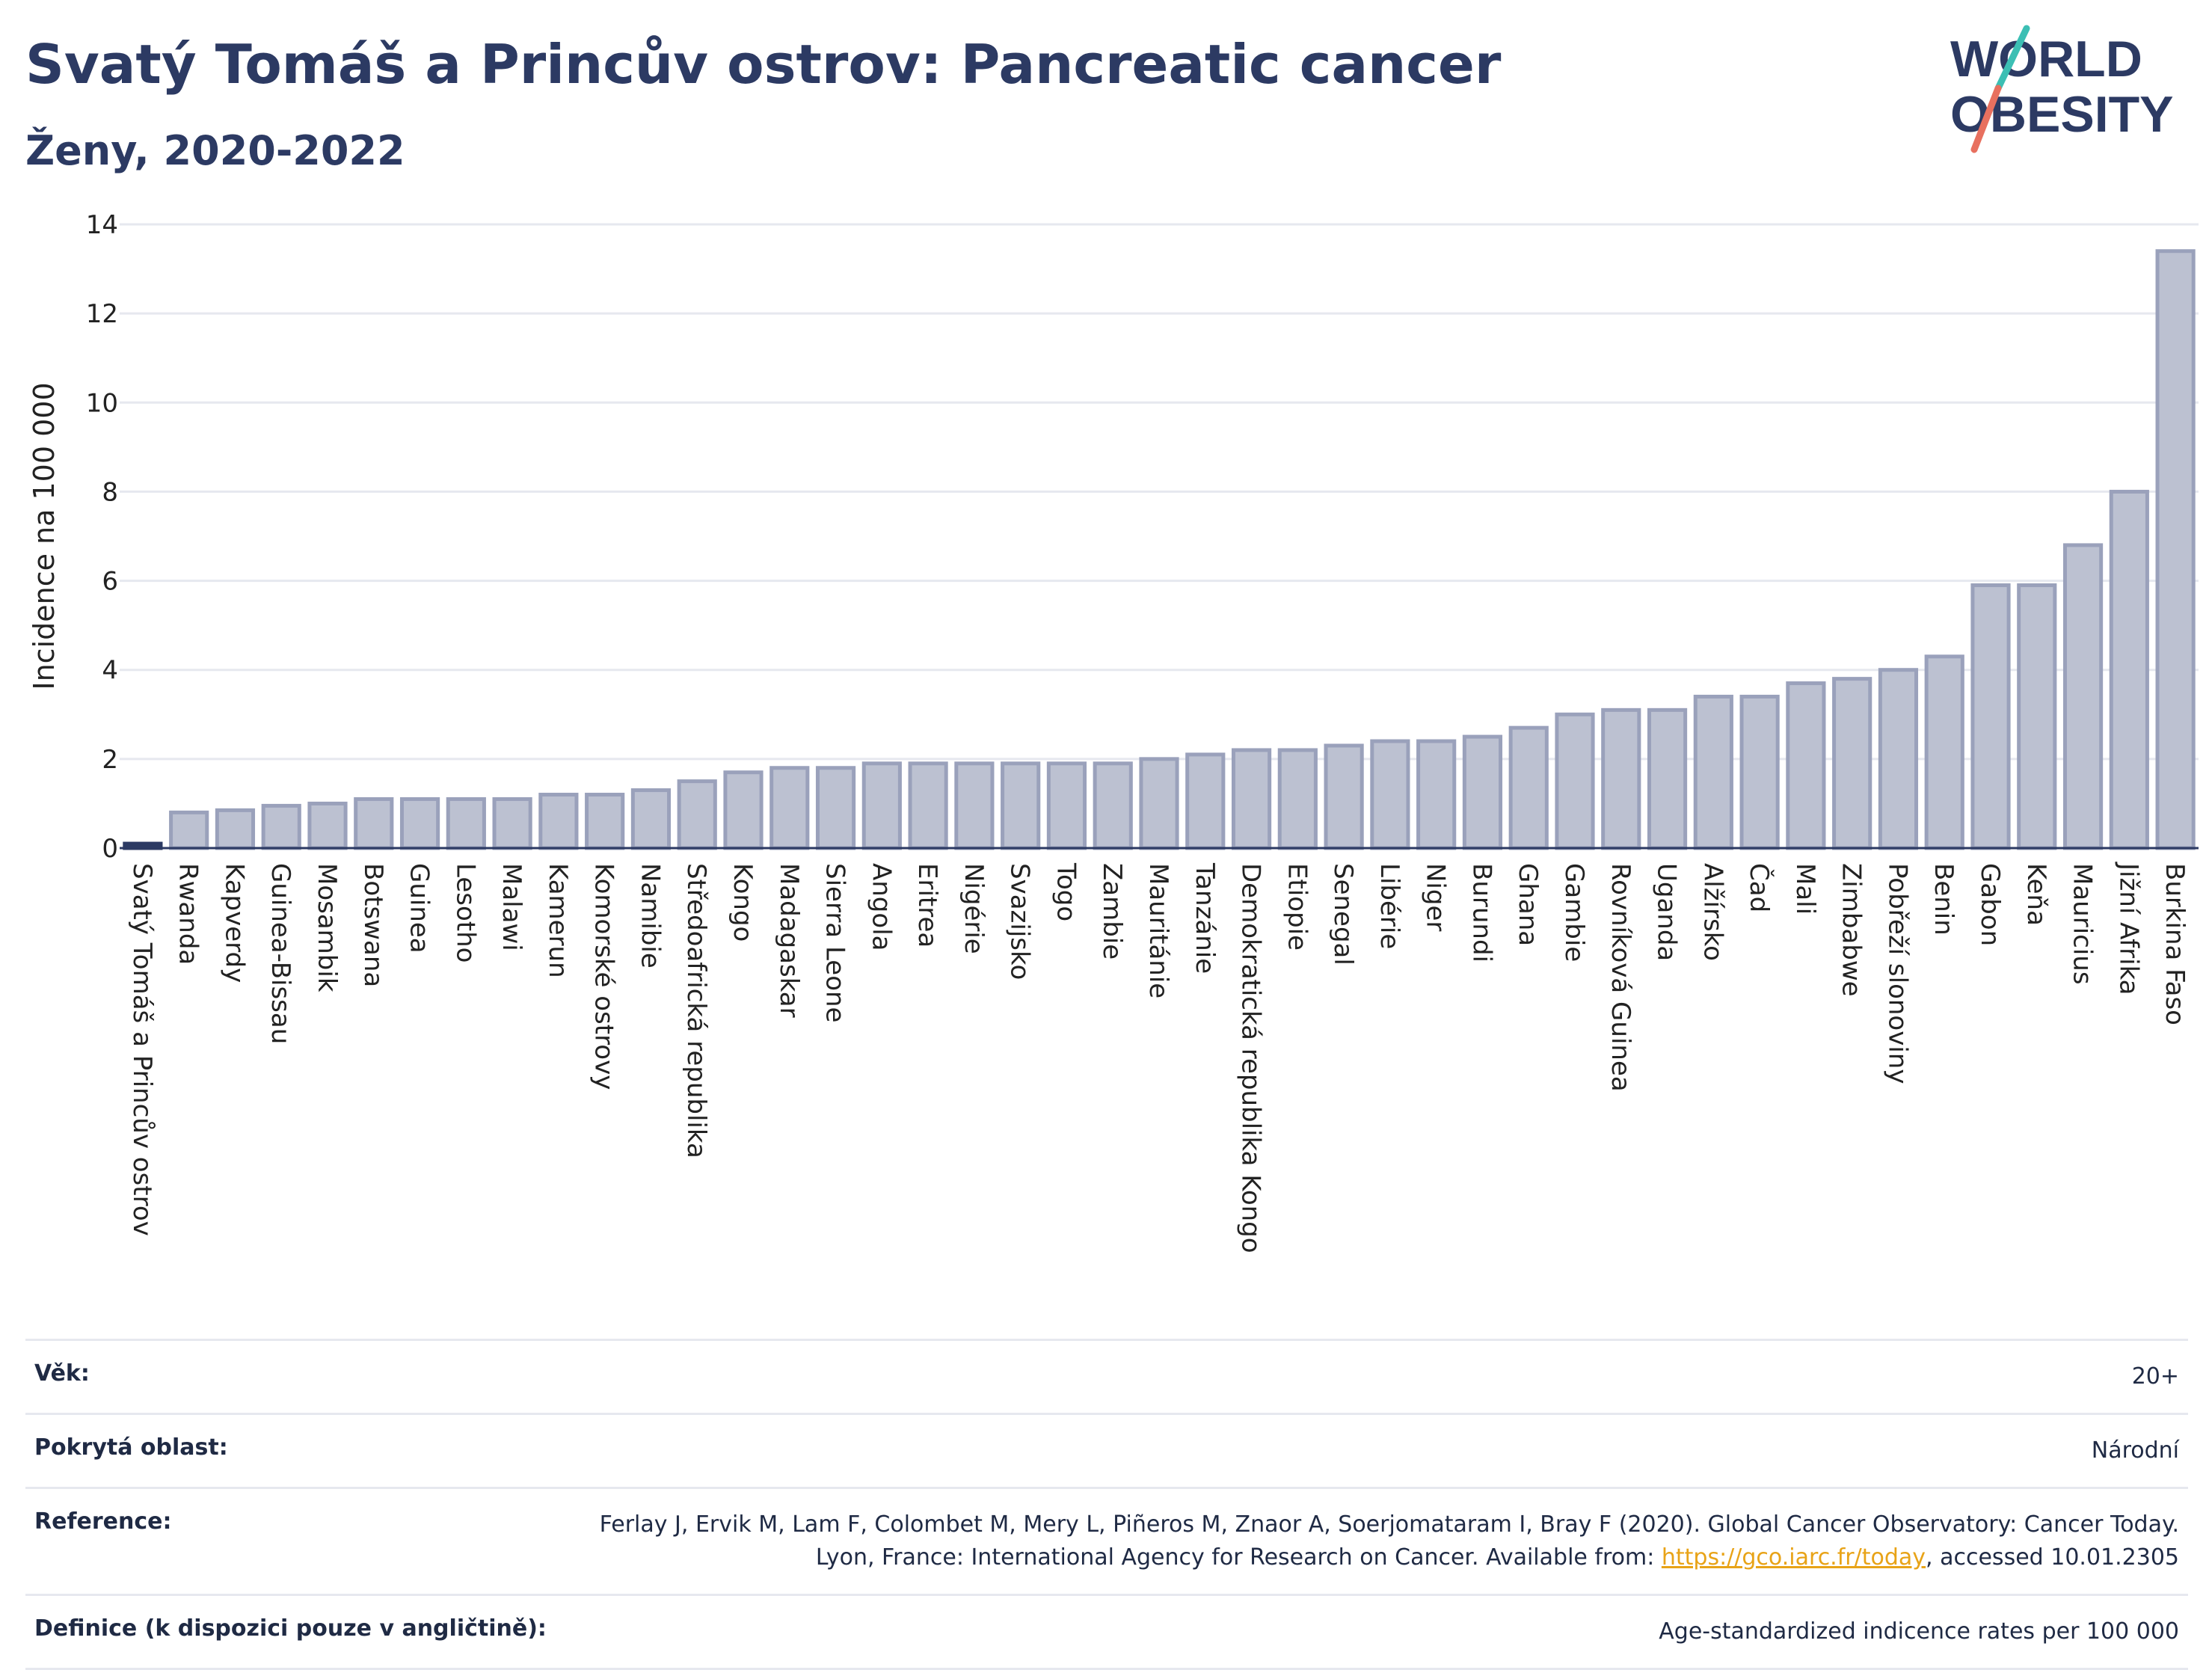 This screenshot has width=2212, height=1670. I want to click on x-tick-label: Svatý Tomáš a Princův ostrov, so click(142, 1049).